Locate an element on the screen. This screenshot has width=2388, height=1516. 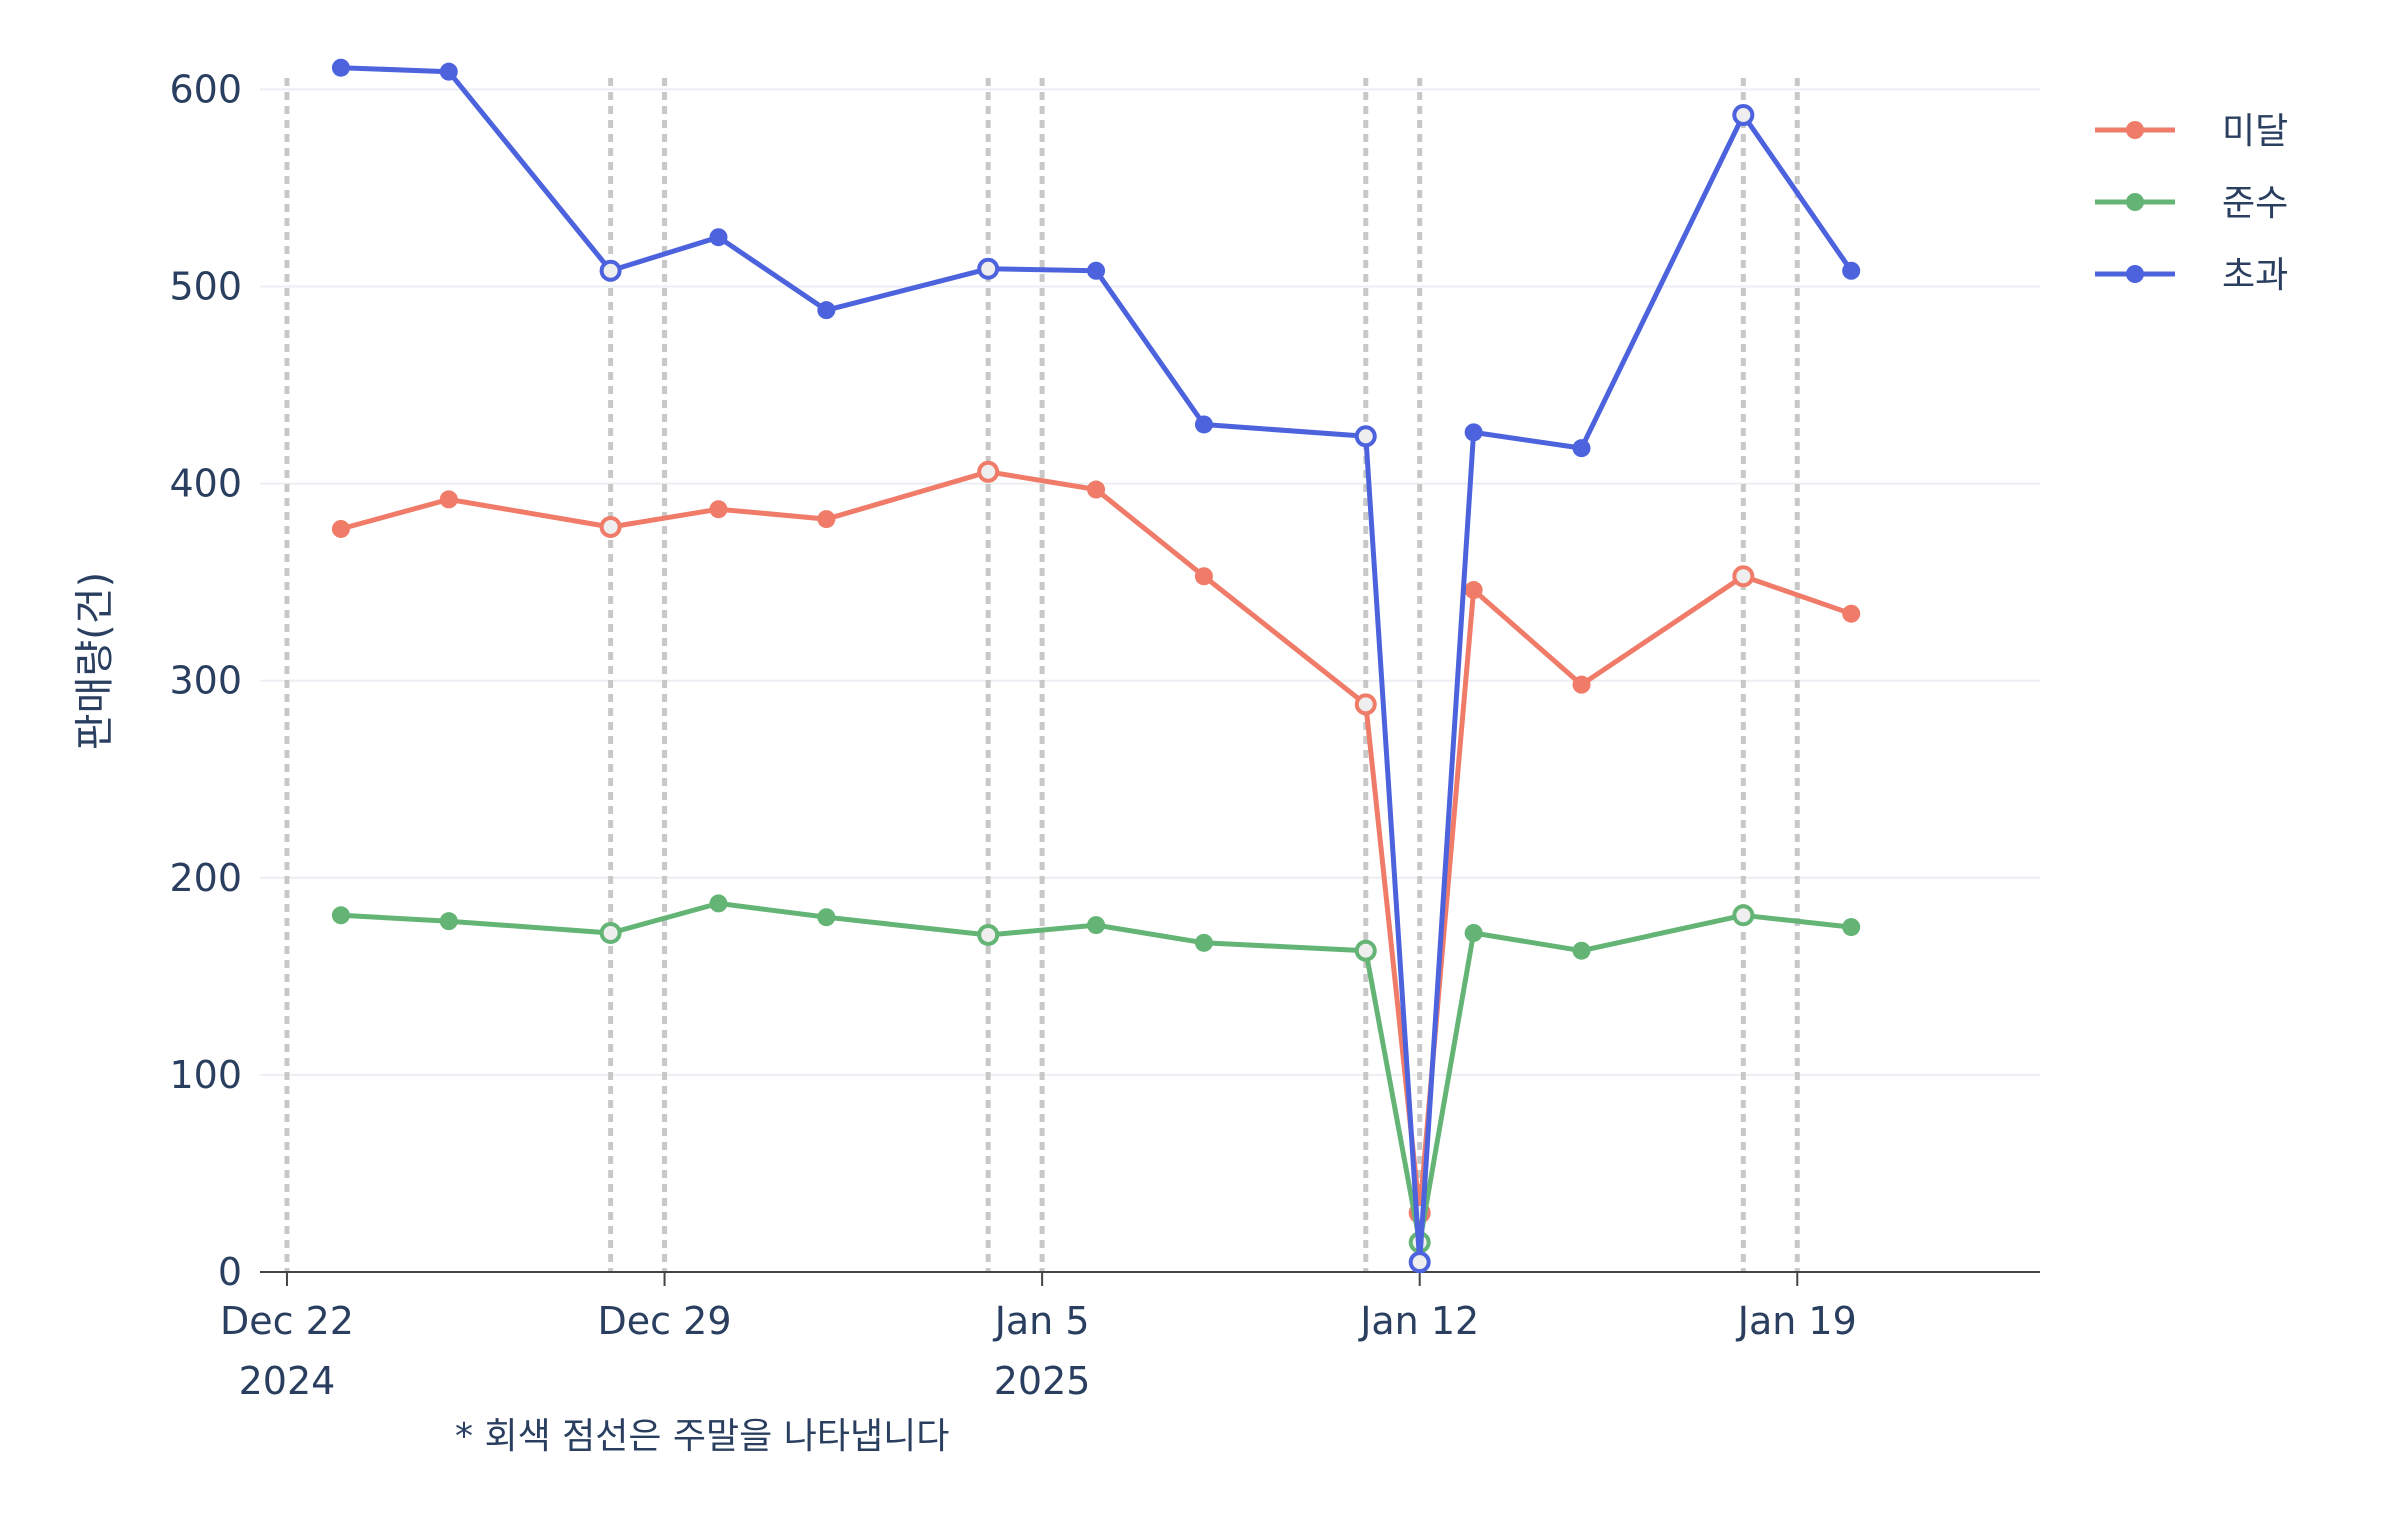
x-tick-label: Jan 5 is located at coordinates (1041, 1321).